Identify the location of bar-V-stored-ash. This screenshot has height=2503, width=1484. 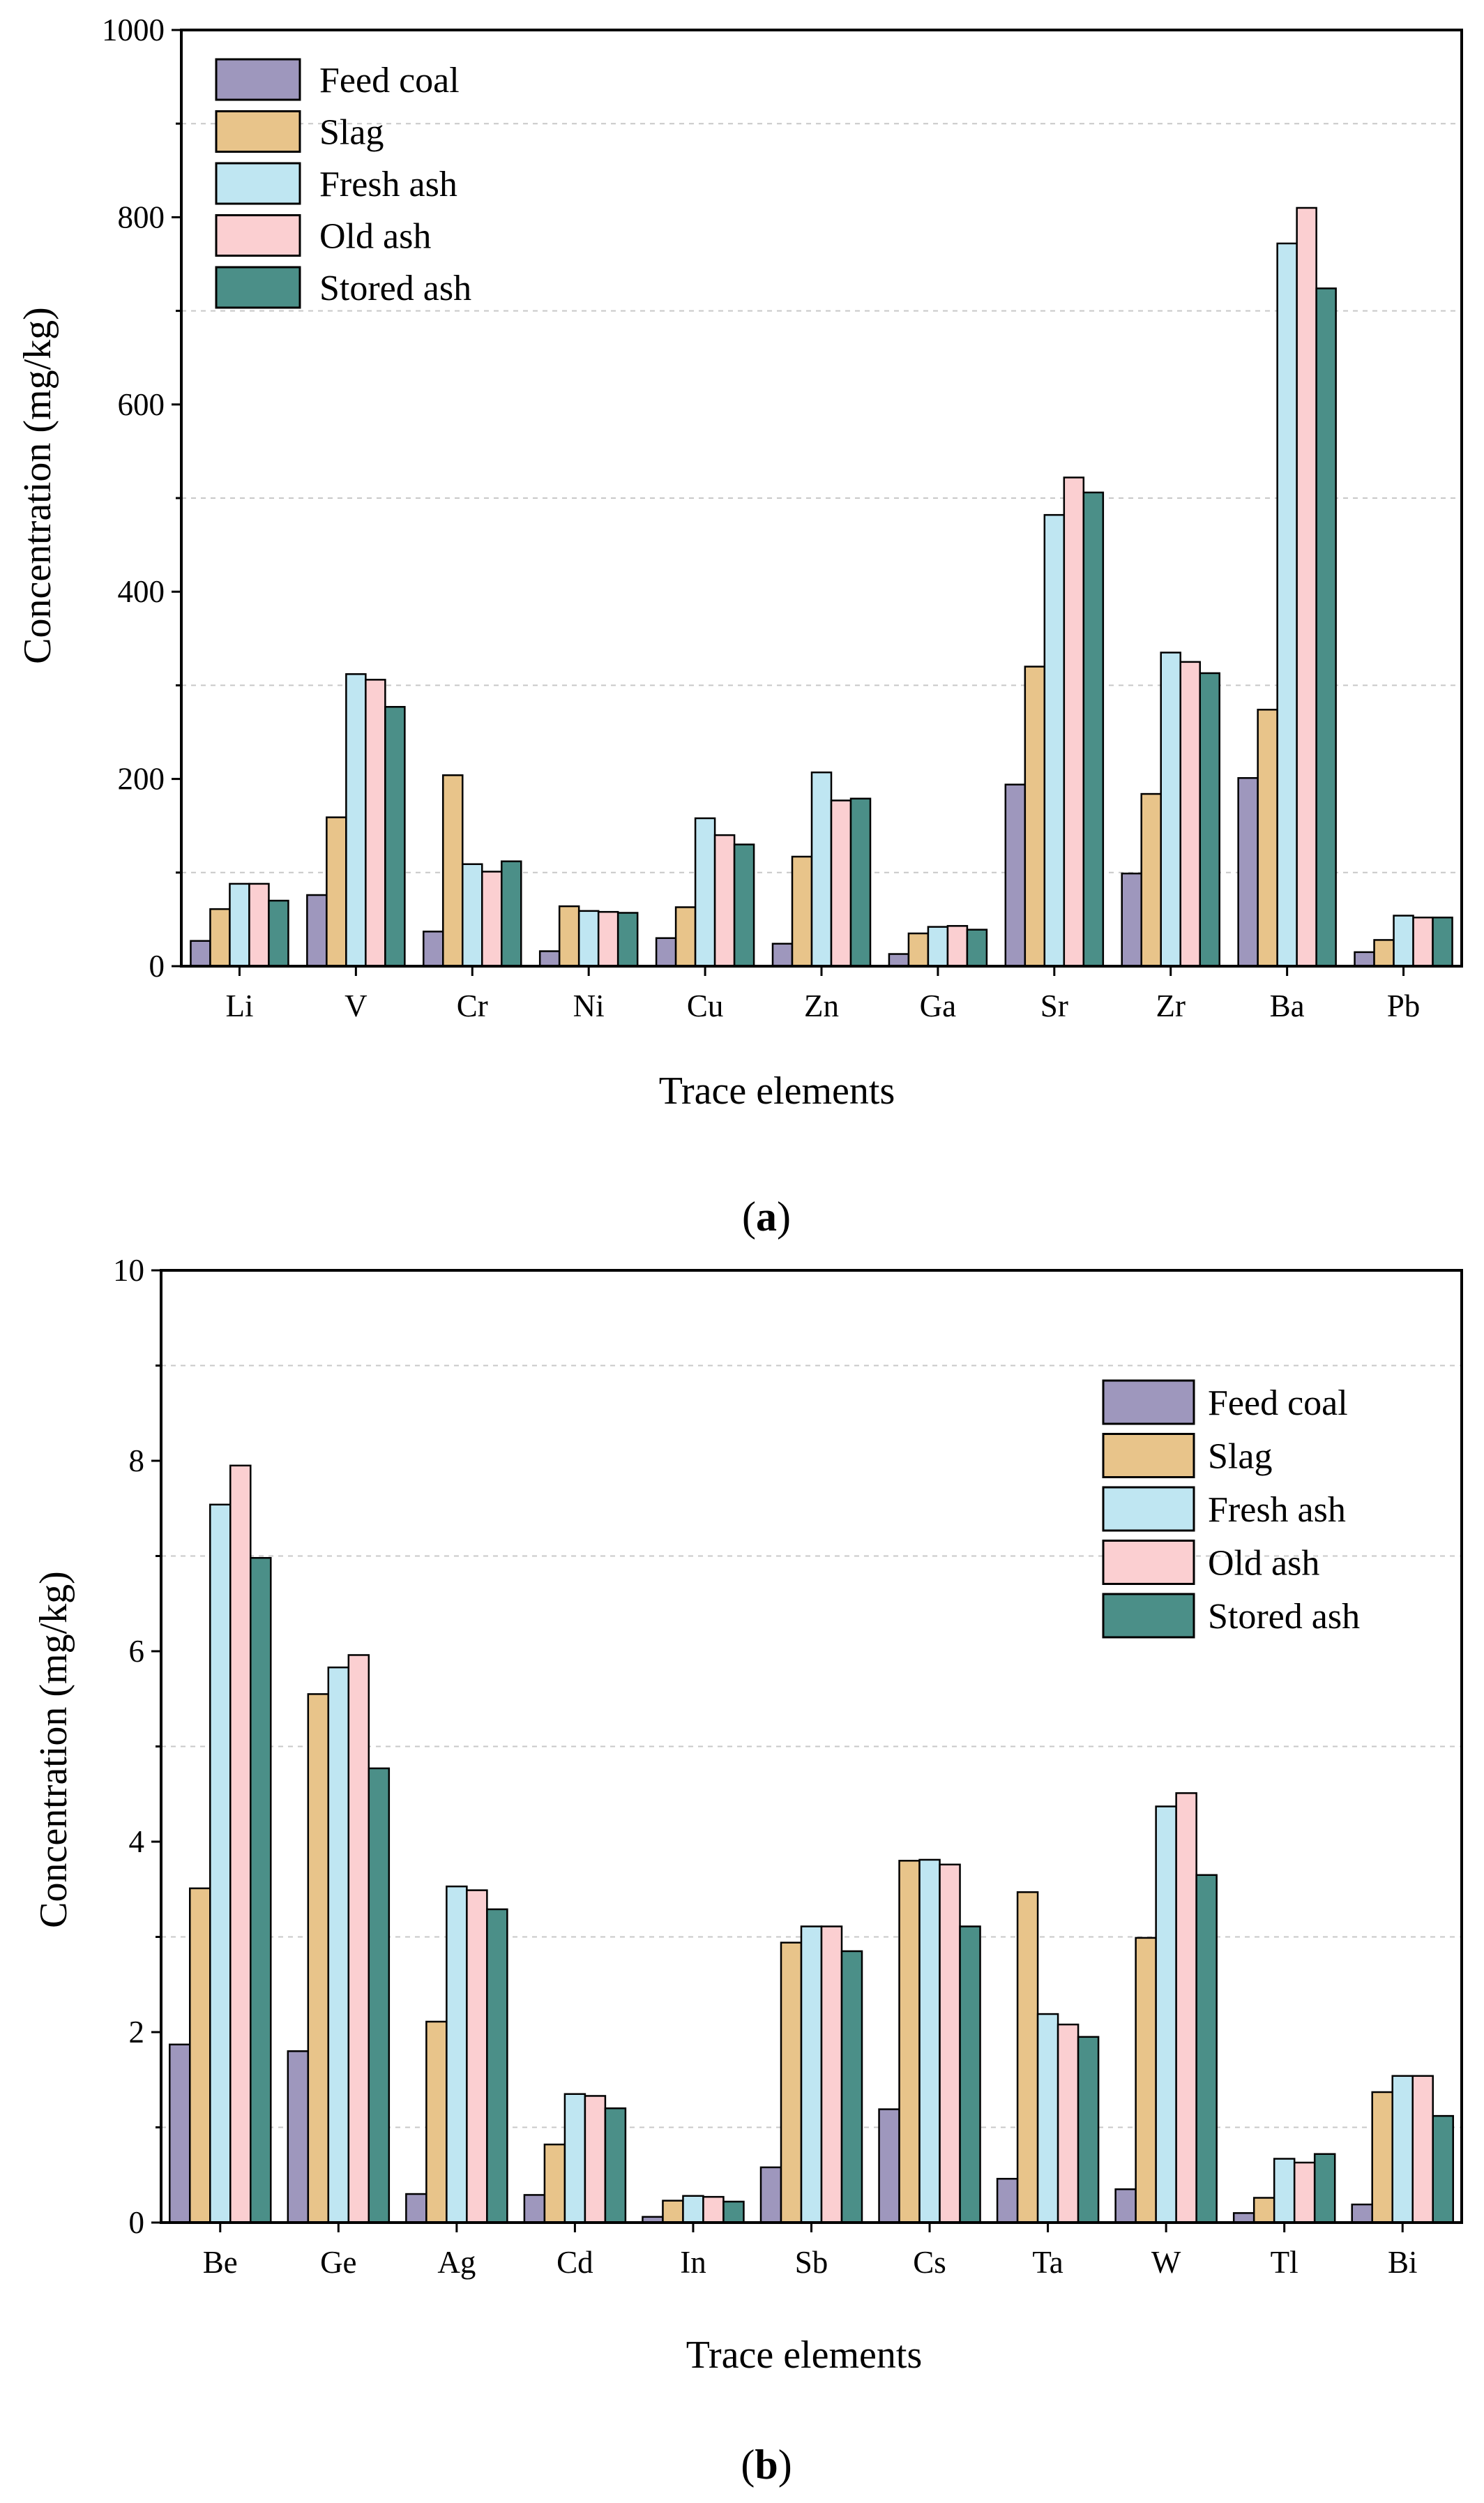
(395, 837).